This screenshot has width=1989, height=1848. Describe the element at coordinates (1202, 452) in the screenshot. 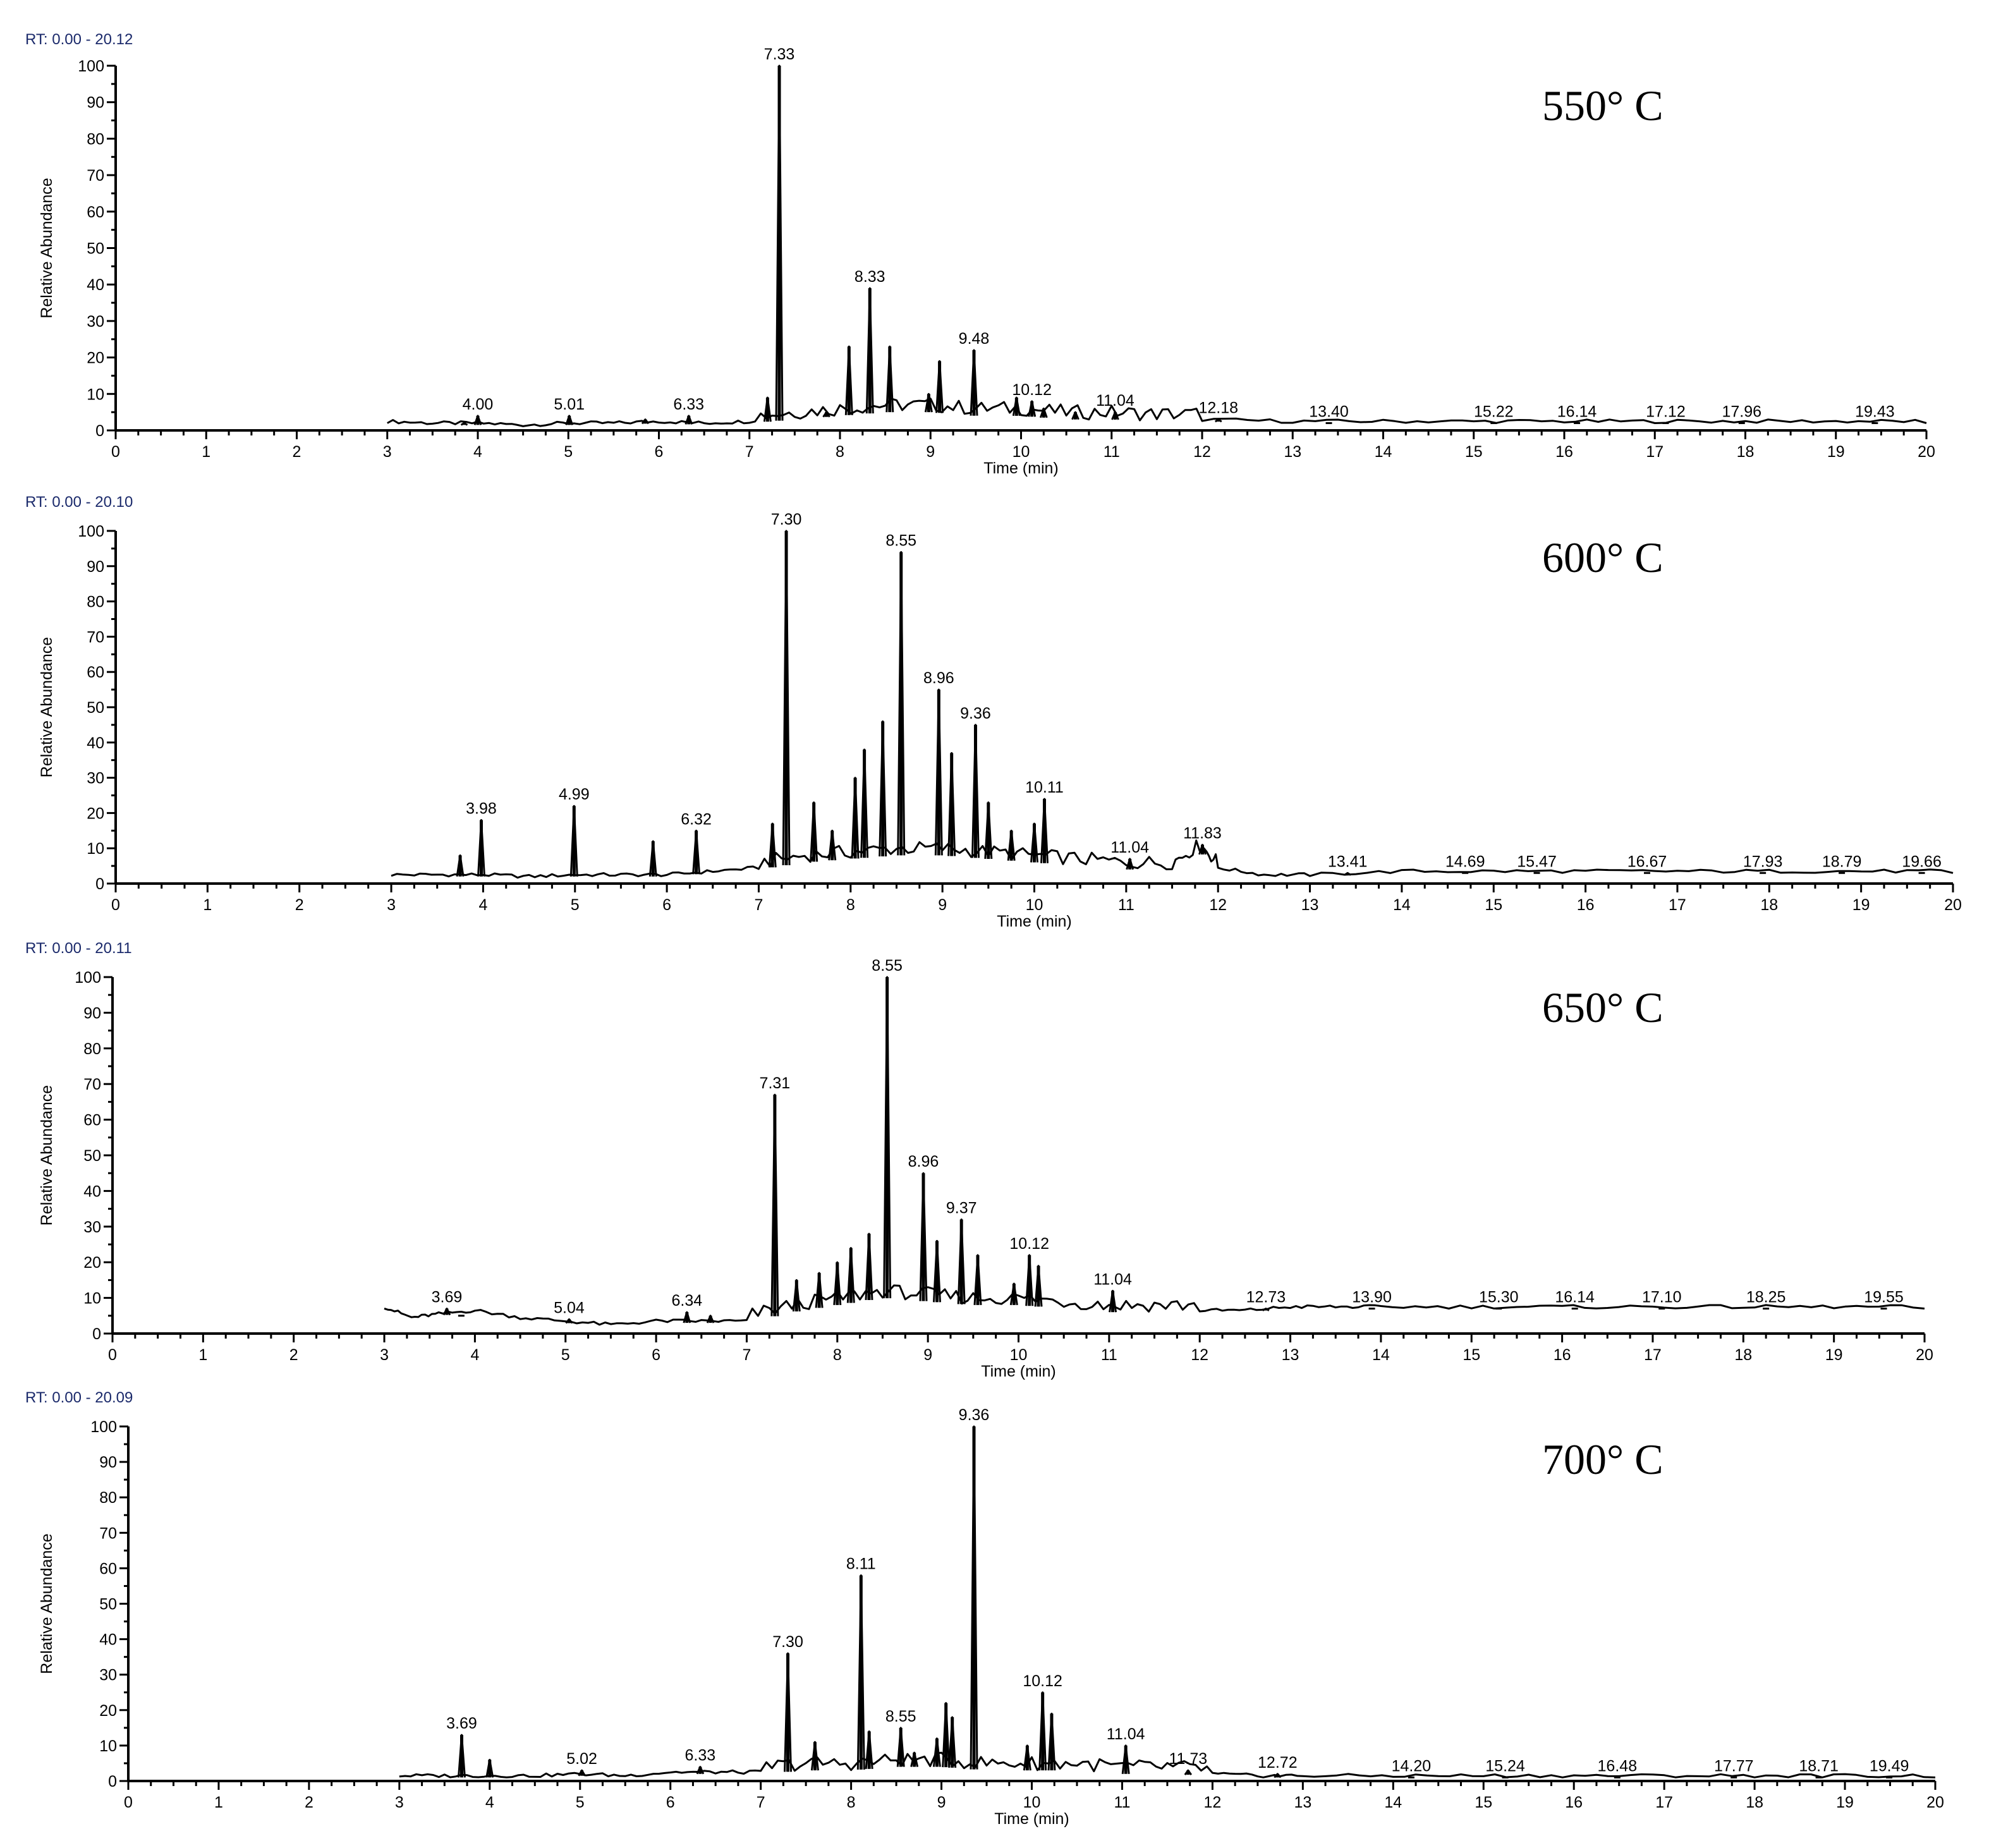

I see `x-tick-label: 12` at that location.